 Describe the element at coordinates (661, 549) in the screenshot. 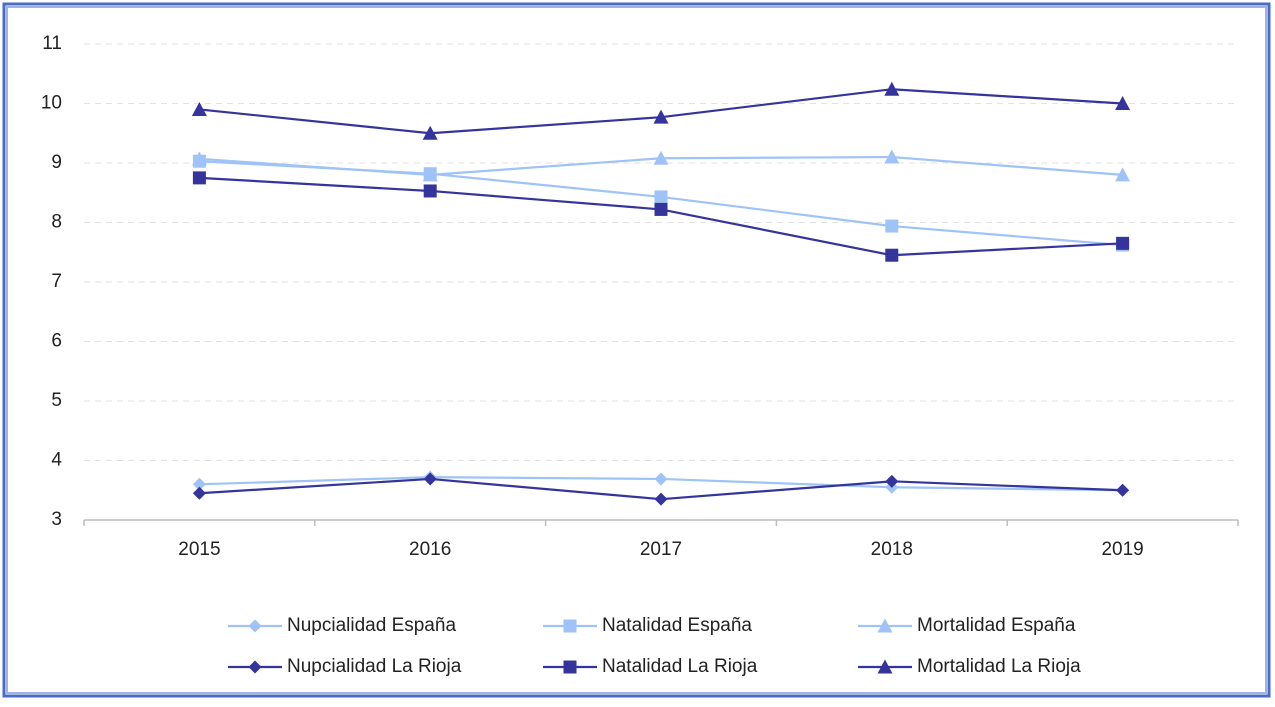

I see `x-tick-label: 2017` at that location.